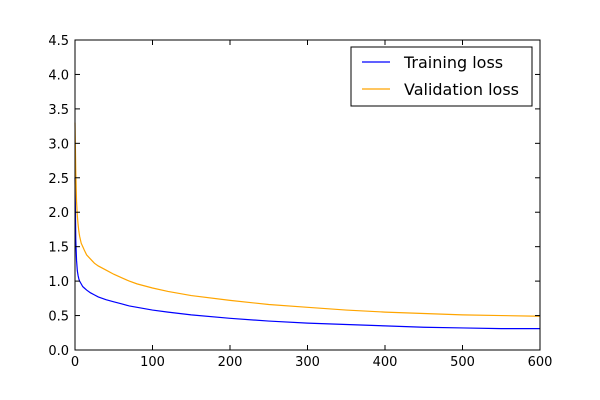  What do you see at coordinates (58, 317) in the screenshot?
I see `y-tick-label: 0.5` at bounding box center [58, 317].